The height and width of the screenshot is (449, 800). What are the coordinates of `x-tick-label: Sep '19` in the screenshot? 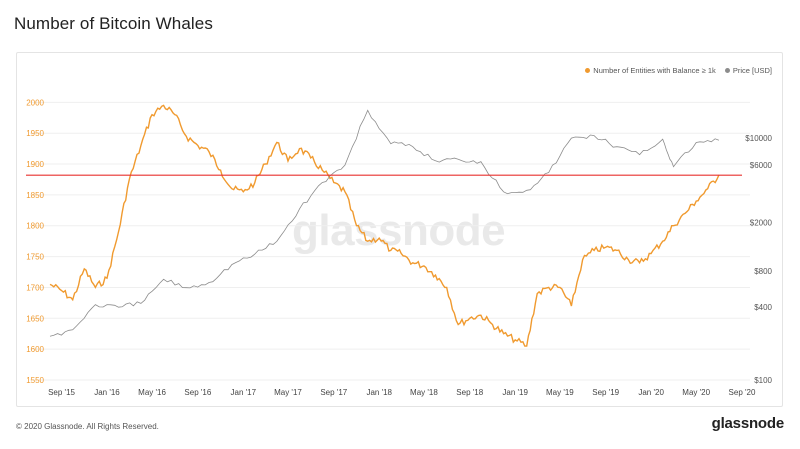 It's located at (605, 392).